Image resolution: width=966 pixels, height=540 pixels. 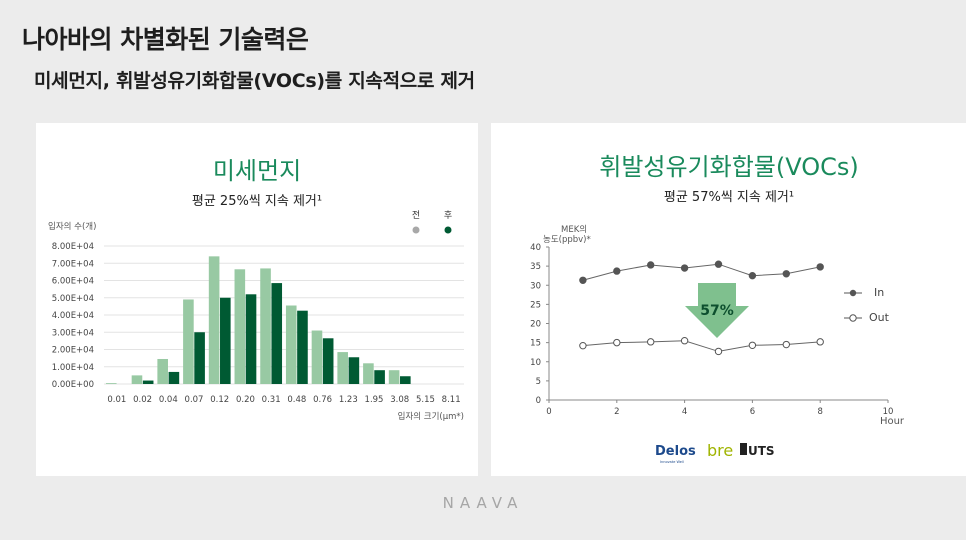 What do you see at coordinates (535, 305) in the screenshot?
I see `voc-y-tick-label: 25` at bounding box center [535, 305].